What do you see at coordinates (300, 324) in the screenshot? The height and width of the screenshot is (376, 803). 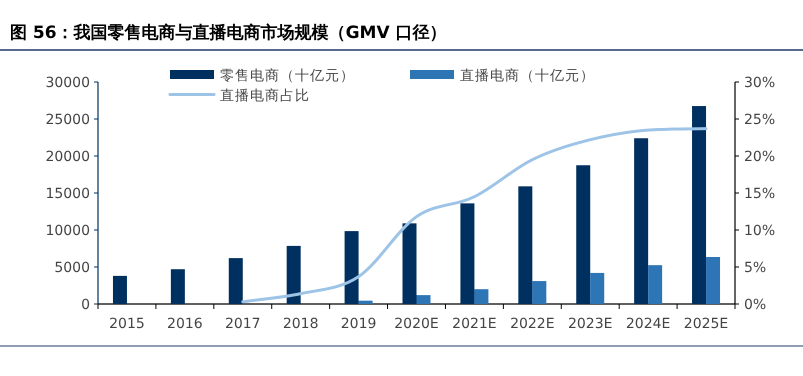 I see `x-tick-label: 2018` at bounding box center [300, 324].